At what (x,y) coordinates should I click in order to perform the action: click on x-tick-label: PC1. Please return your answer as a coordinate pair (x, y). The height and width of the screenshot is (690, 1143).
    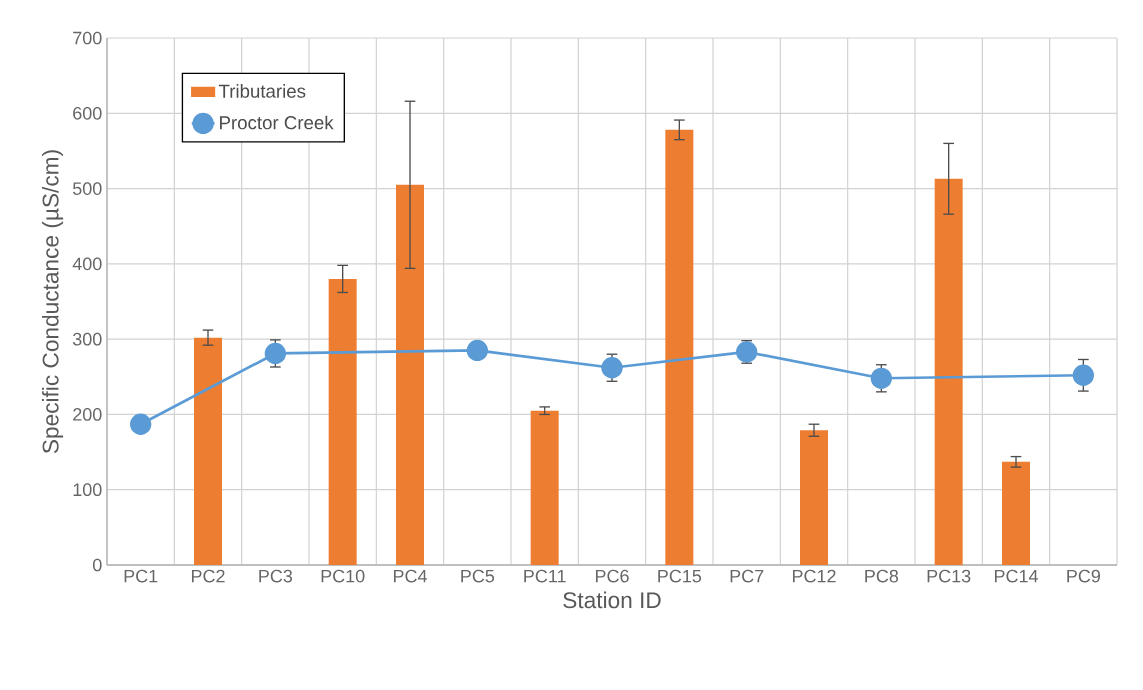
    Looking at the image, I should click on (141, 576).